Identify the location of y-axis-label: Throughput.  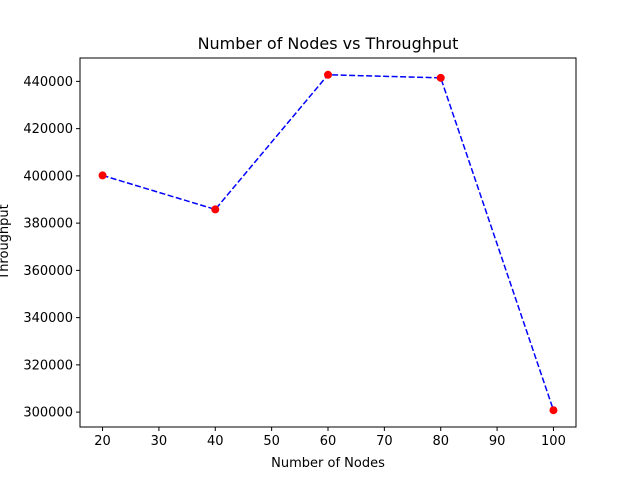
(6, 242).